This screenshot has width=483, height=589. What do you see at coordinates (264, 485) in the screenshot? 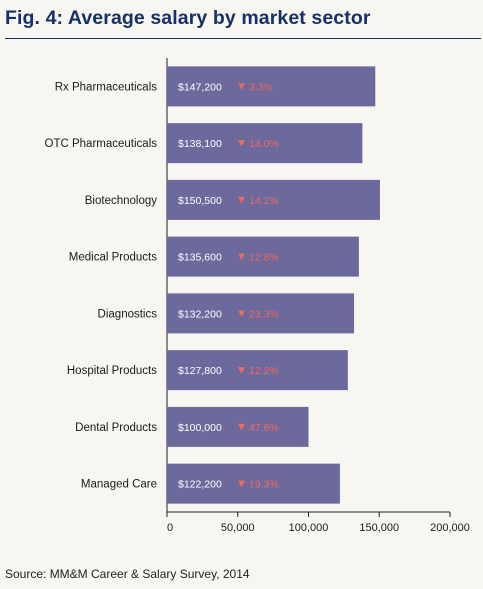
I see `change-label: 19.3%` at bounding box center [264, 485].